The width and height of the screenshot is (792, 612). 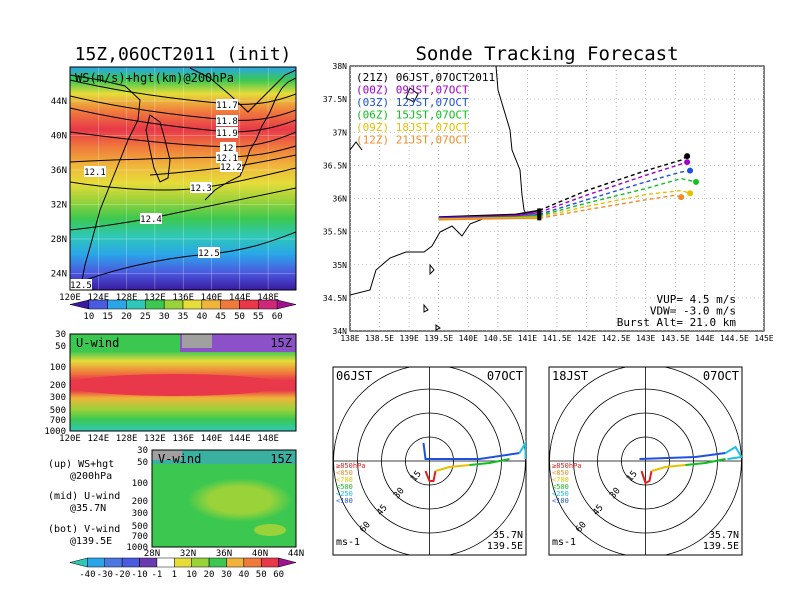 What do you see at coordinates (227, 106) in the screenshot?
I see `contour-label: 11.7` at bounding box center [227, 106].